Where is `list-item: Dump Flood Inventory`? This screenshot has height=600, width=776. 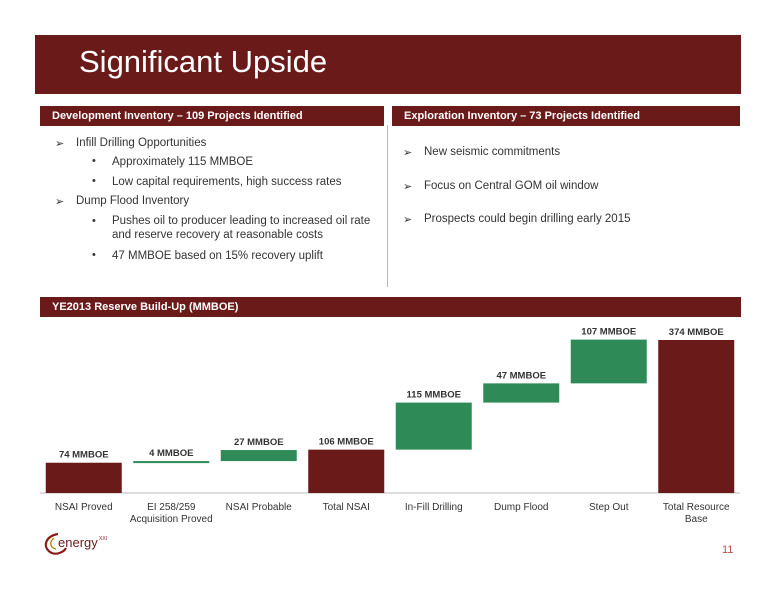
list-item: Dump Flood Inventory is located at coordinates (133, 201).